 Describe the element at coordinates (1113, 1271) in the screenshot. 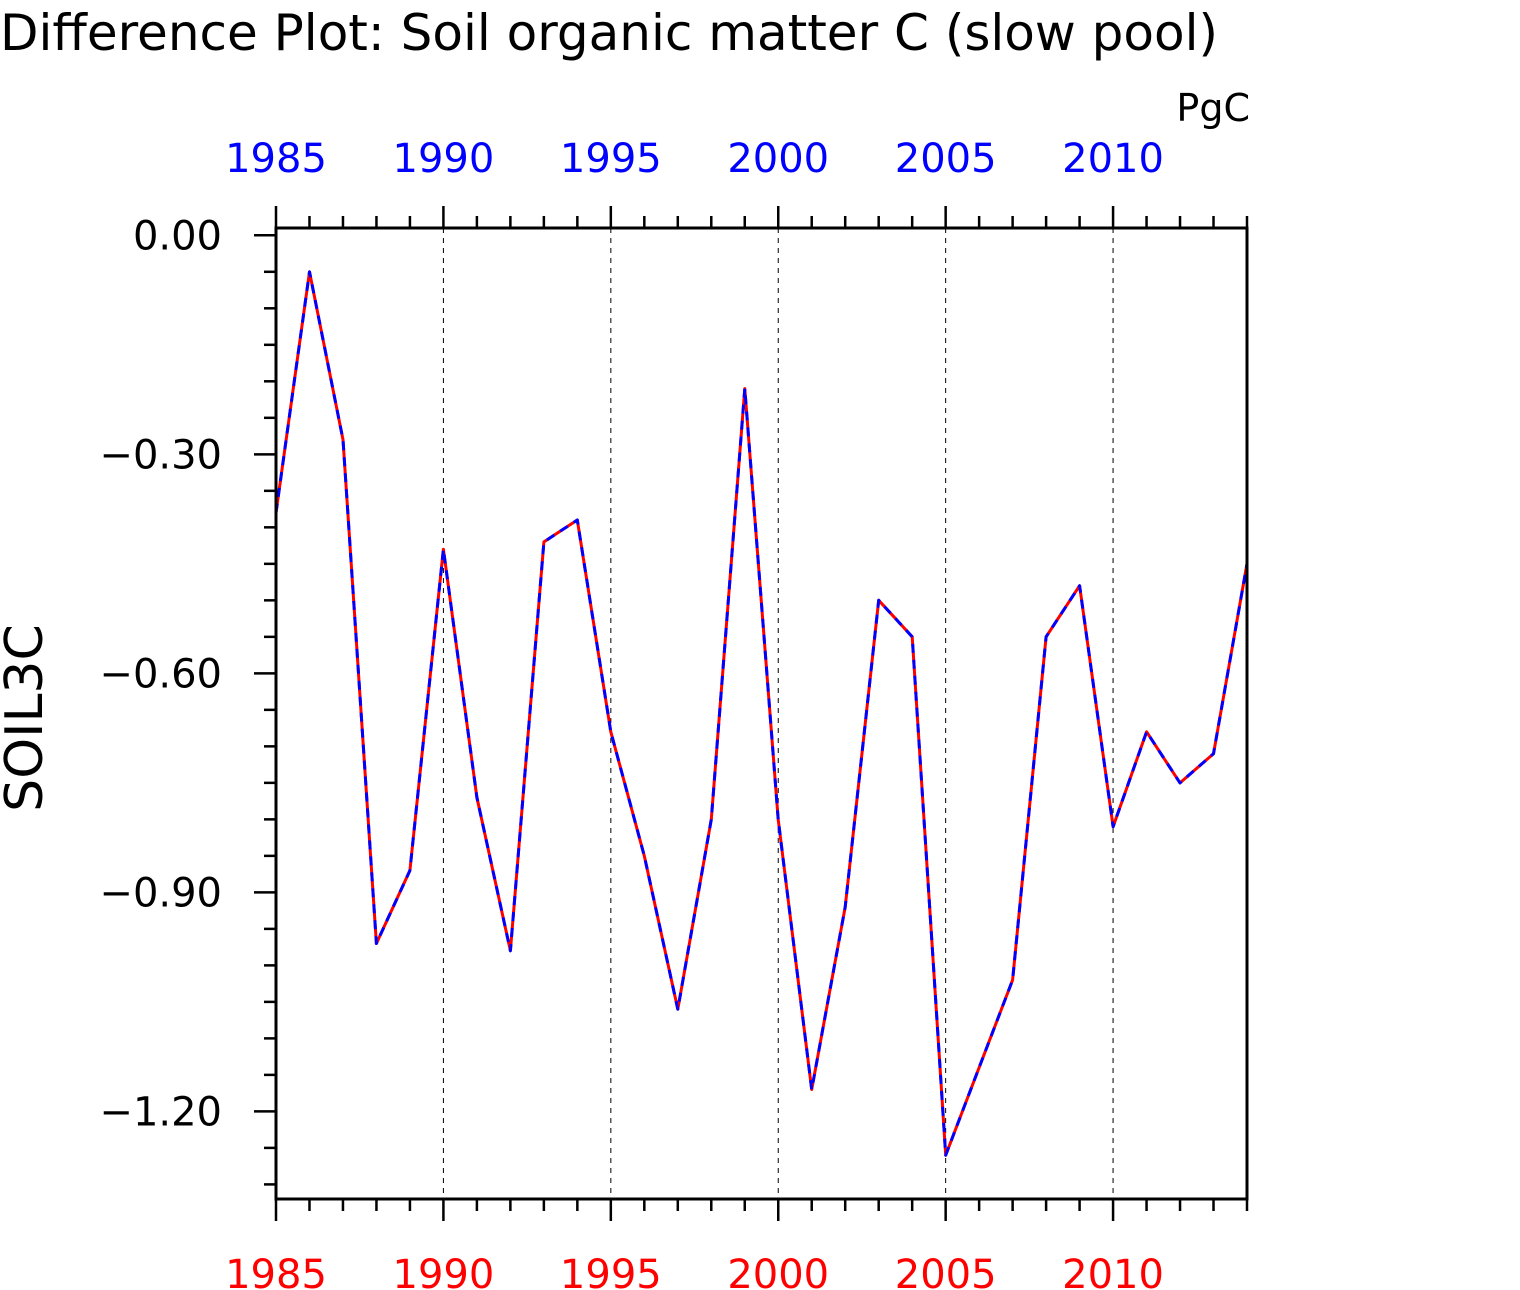

I see `x-bottom-tick-label: 2010` at that location.